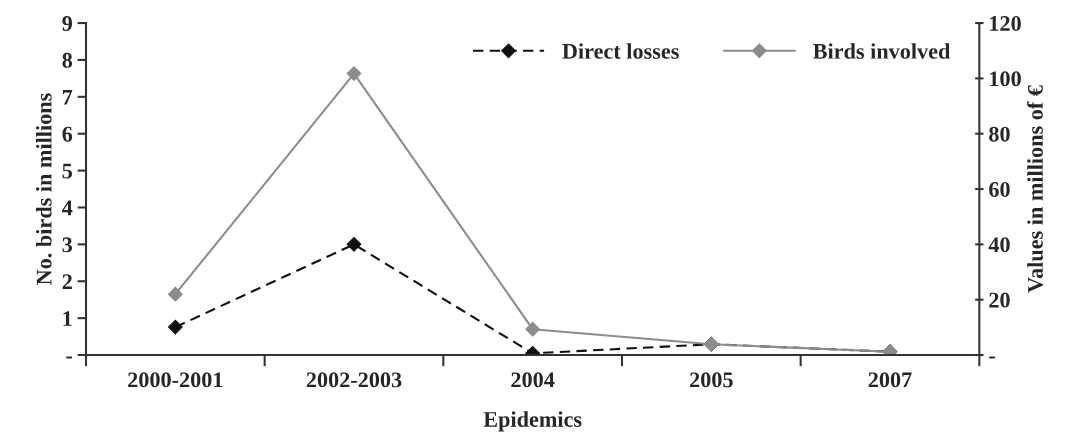 The width and height of the screenshot is (1075, 445). What do you see at coordinates (999, 245) in the screenshot?
I see `y2-tick-label: 40` at bounding box center [999, 245].